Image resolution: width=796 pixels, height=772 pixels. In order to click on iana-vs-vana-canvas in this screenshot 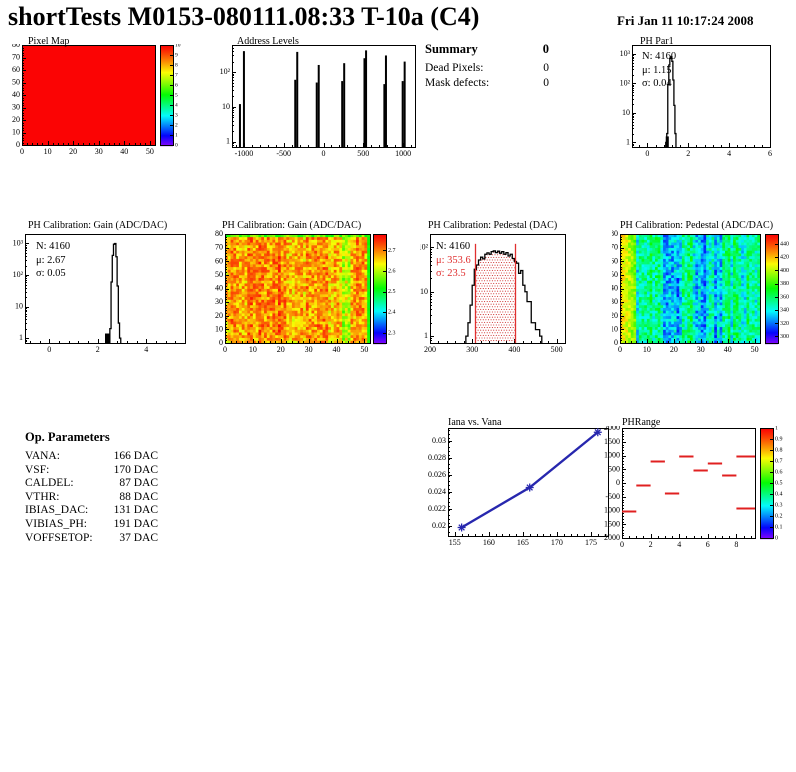, I will do `click(517, 490)`.